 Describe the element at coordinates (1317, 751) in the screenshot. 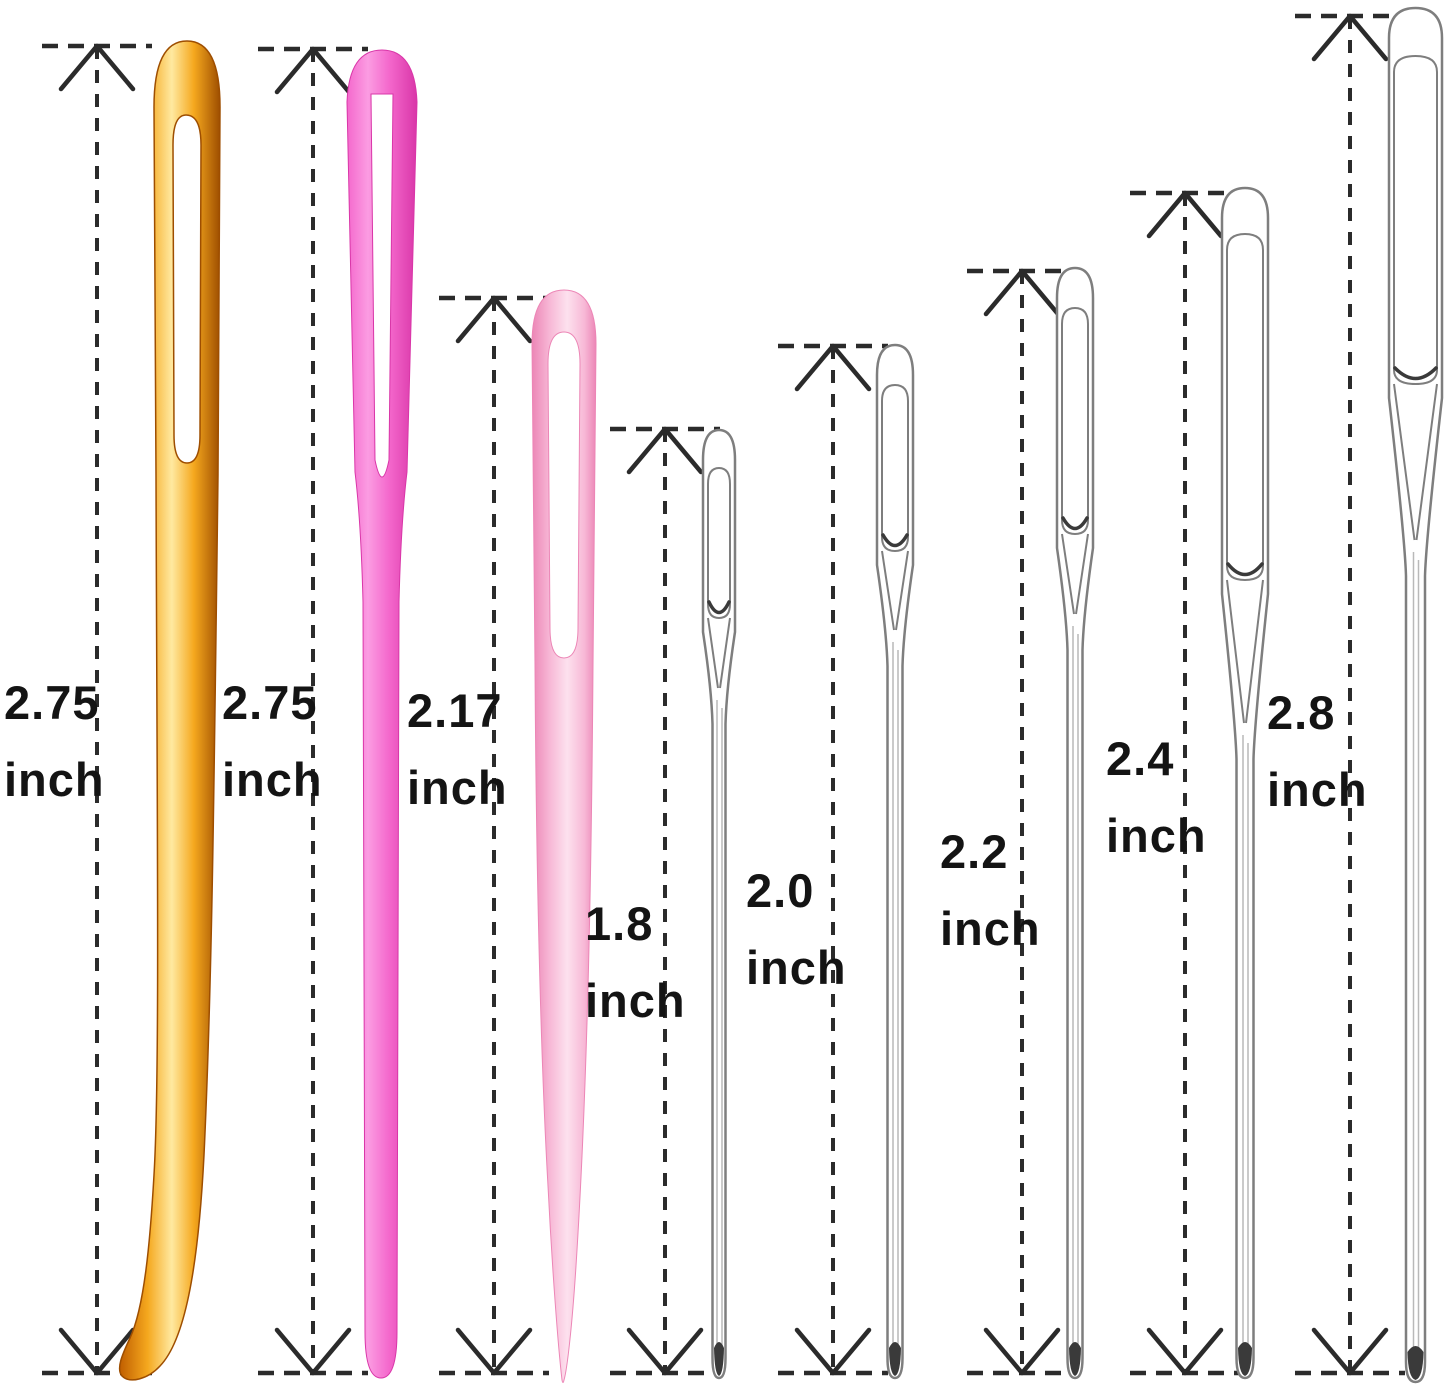

I see `dimension-label-steel-extra-large: 2.8 inch` at that location.